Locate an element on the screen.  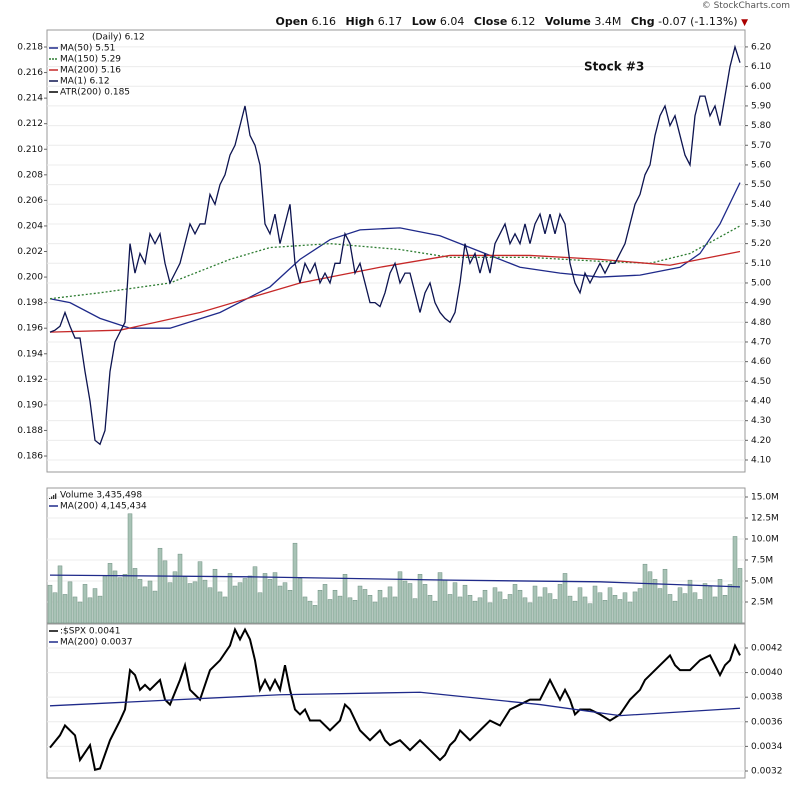
y-tick-label: 0.0042 is located at coordinates (767, 648).